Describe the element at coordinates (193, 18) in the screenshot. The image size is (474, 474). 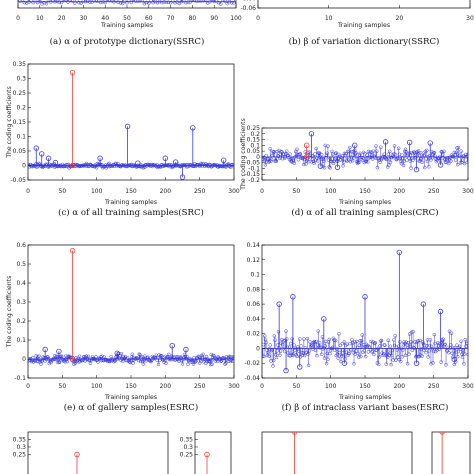
I see `x-tick-label: 80` at that location.